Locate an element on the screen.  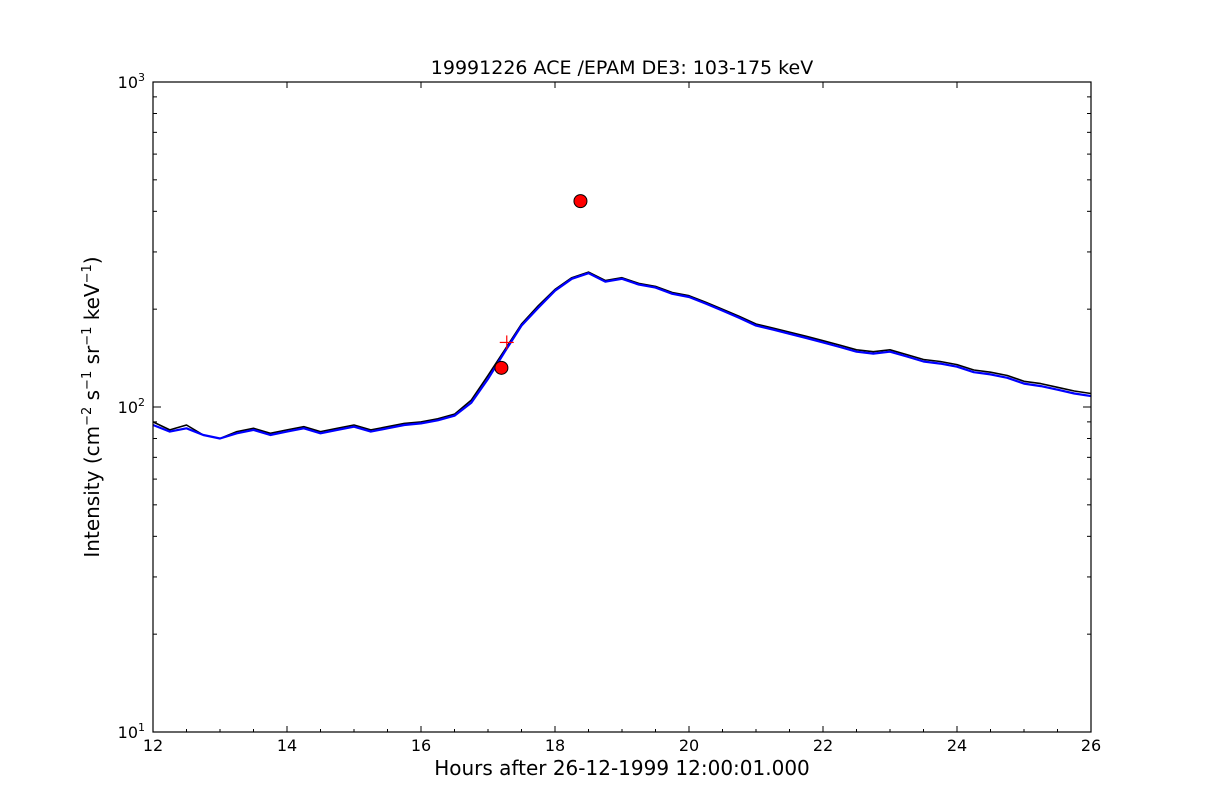
x-tick-label: 24 is located at coordinates (957, 745).